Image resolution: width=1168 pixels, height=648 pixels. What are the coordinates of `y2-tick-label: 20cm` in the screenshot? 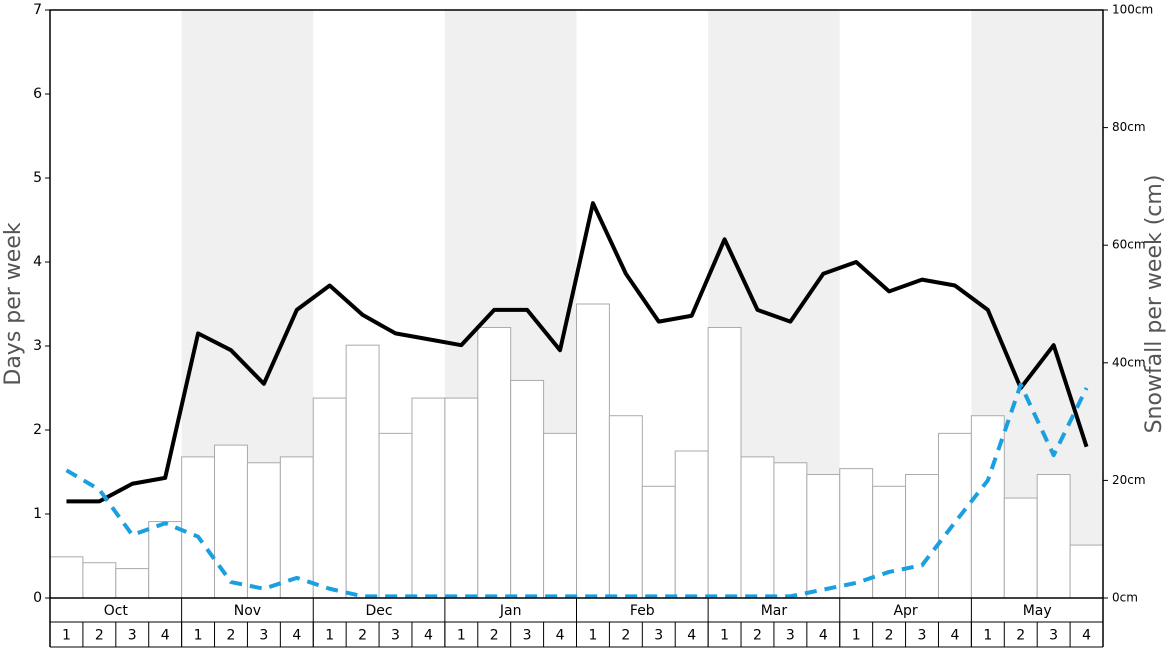 It's located at (1129, 480).